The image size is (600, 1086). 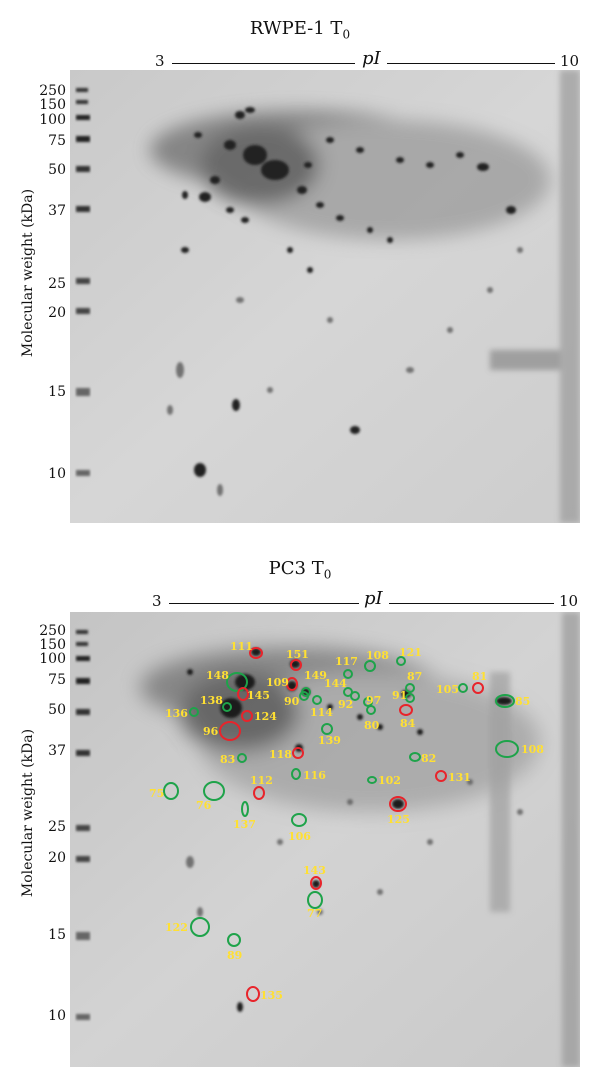 I want to click on pi-axis-end: 10, so click(x=569, y=601).